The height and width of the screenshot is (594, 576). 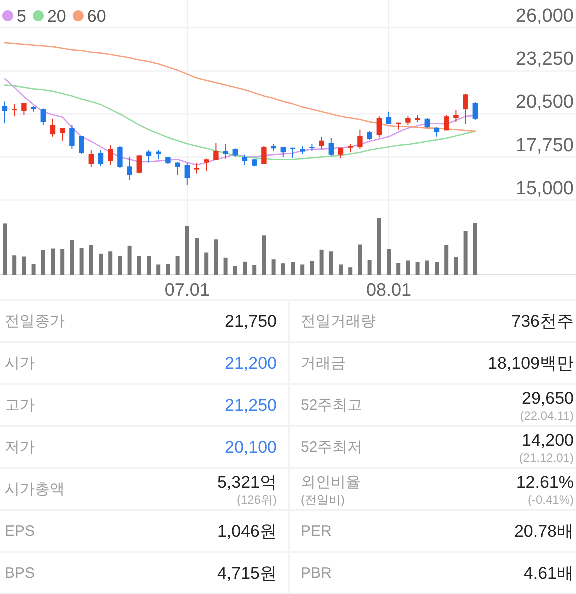 What do you see at coordinates (251, 321) in the screenshot?
I see `text: 21,750` at bounding box center [251, 321].